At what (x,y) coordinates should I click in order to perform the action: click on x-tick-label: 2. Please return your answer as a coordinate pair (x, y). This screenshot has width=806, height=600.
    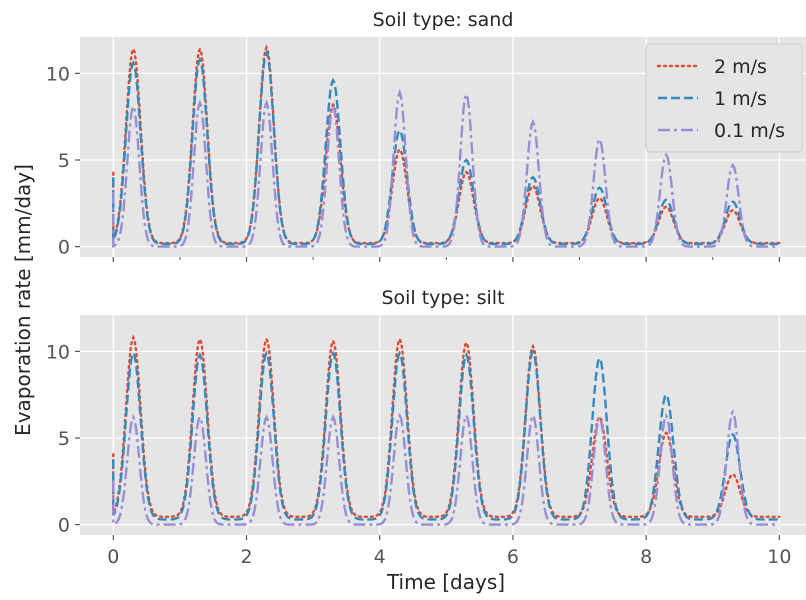
    Looking at the image, I should click on (246, 557).